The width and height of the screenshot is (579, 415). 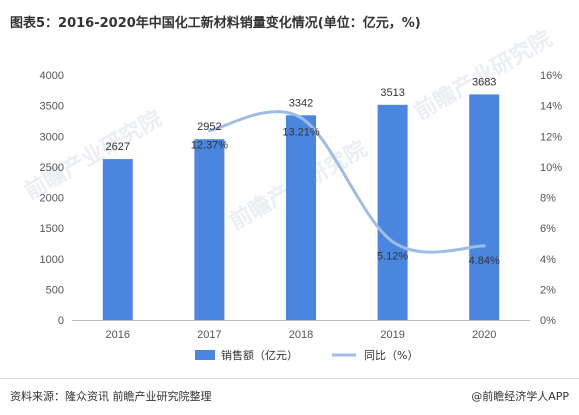 What do you see at coordinates (209, 127) in the screenshot?
I see `bar-value-label: 2952` at bounding box center [209, 127].